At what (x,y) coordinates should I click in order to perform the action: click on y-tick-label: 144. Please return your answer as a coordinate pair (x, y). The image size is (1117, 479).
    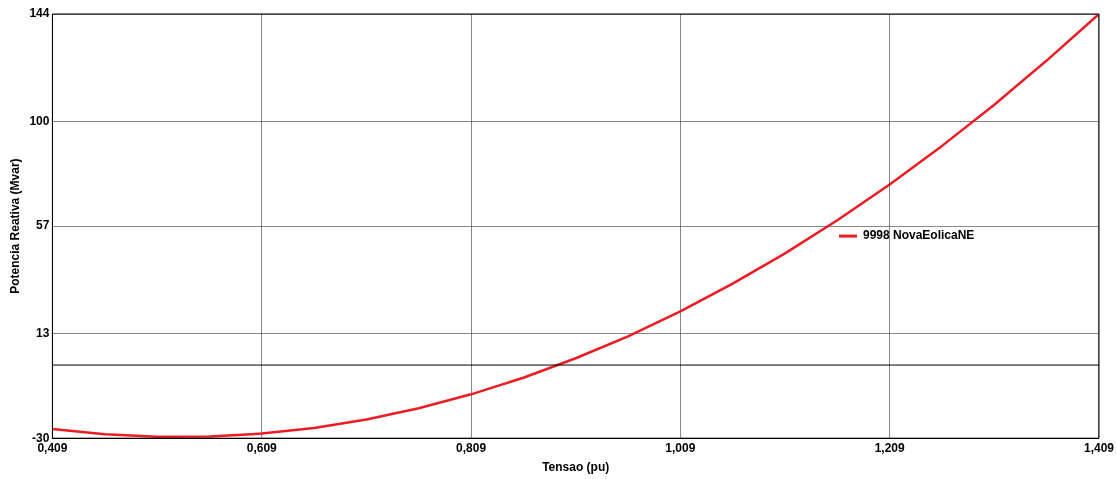
    Looking at the image, I should click on (39, 13).